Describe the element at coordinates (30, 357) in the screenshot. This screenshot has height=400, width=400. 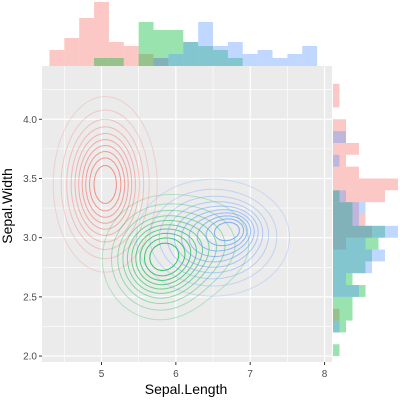
I see `y-tick-label: 2.0` at that location.